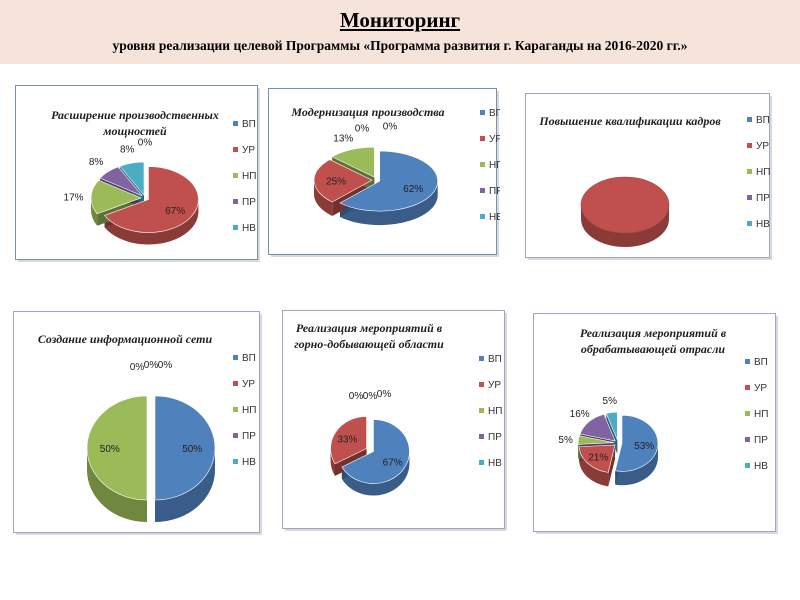 This screenshot has height=600, width=800. I want to click on data-label-ur: 33%, so click(347, 439).